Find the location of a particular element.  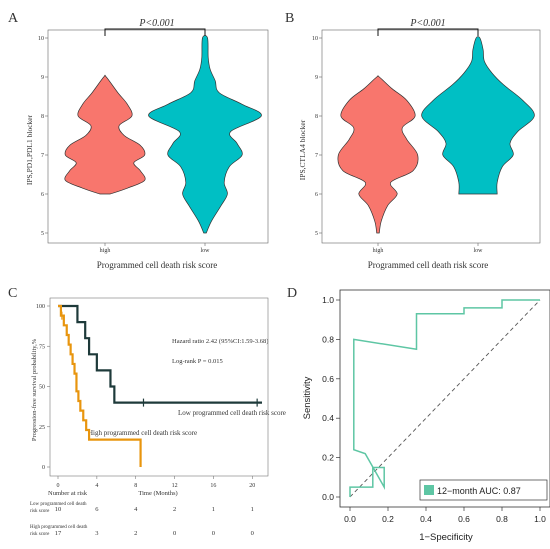

x-tick-high-a: high is located at coordinates (105, 251).